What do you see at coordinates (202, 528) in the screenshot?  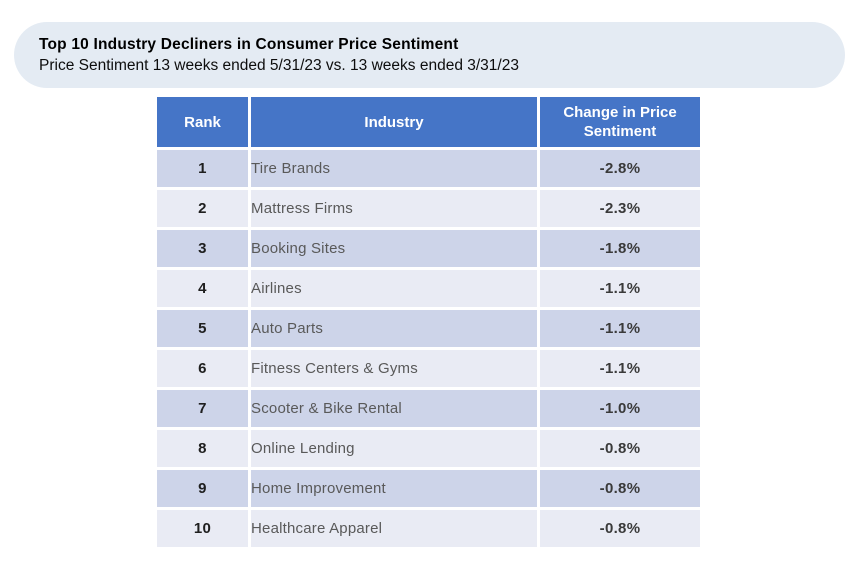 I see `rank-cell: 10` at bounding box center [202, 528].